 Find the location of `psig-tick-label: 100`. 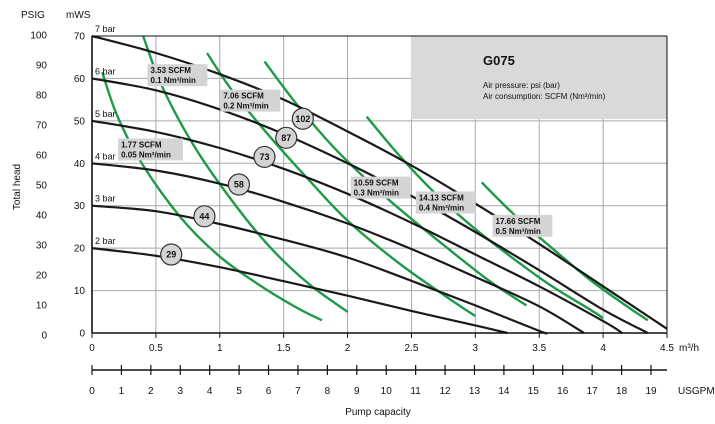

psig-tick-label: 100 is located at coordinates (38, 36).